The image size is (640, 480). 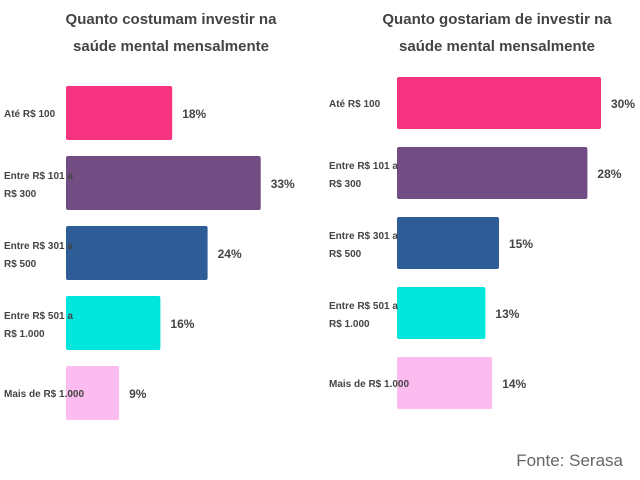 I want to click on value-label: 13%, so click(x=507, y=314).